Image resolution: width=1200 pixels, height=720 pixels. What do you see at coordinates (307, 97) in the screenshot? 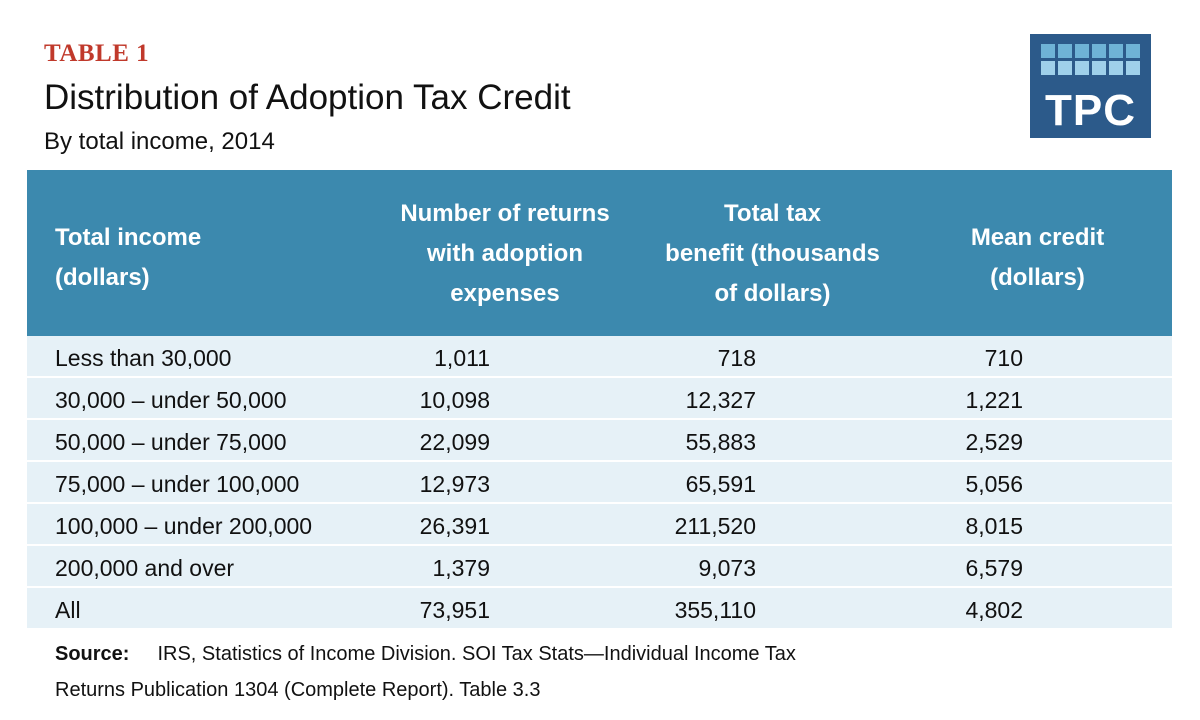
I see `table-title: Distribution of Adoption Tax Credit` at bounding box center [307, 97].